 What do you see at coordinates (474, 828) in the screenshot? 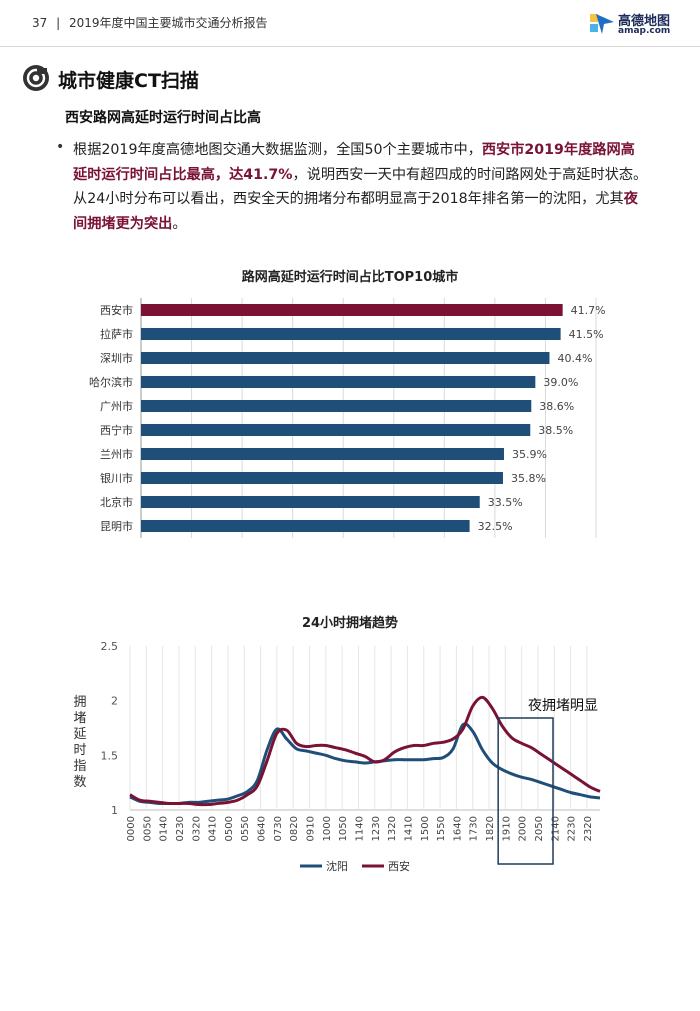
I see `line-x-tick-label: 1730` at bounding box center [474, 828].